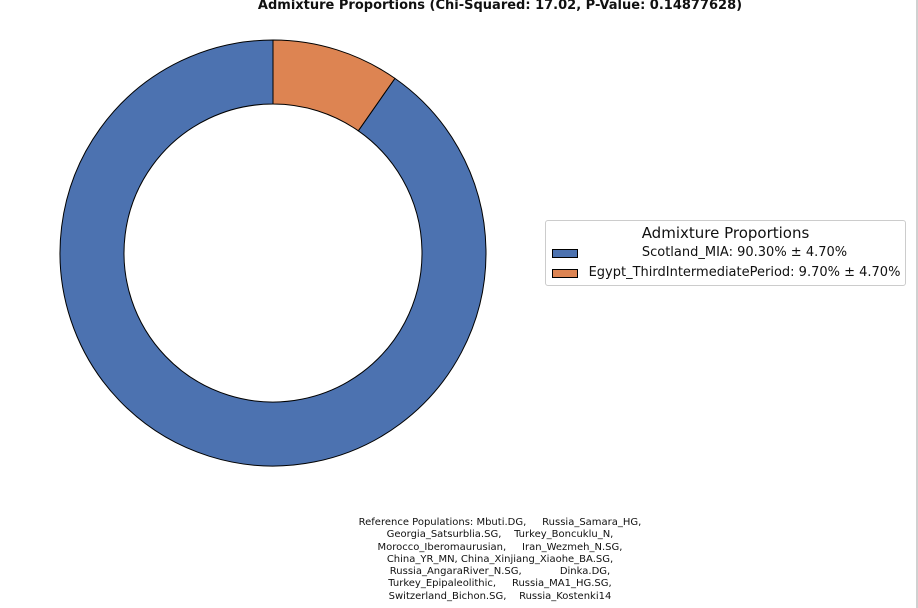 The image size is (918, 608). I want to click on reference-populations-line: Turkey_Epipaleolithic, Russia_MA1_HG.SG,, so click(500, 584).